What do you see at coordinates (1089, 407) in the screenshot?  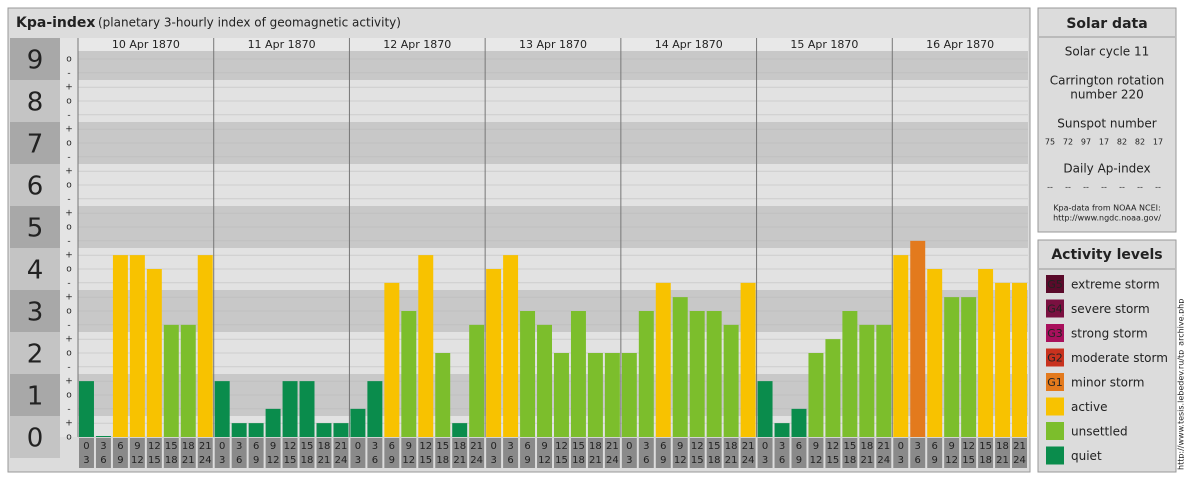 I see `level-name: active` at bounding box center [1089, 407].